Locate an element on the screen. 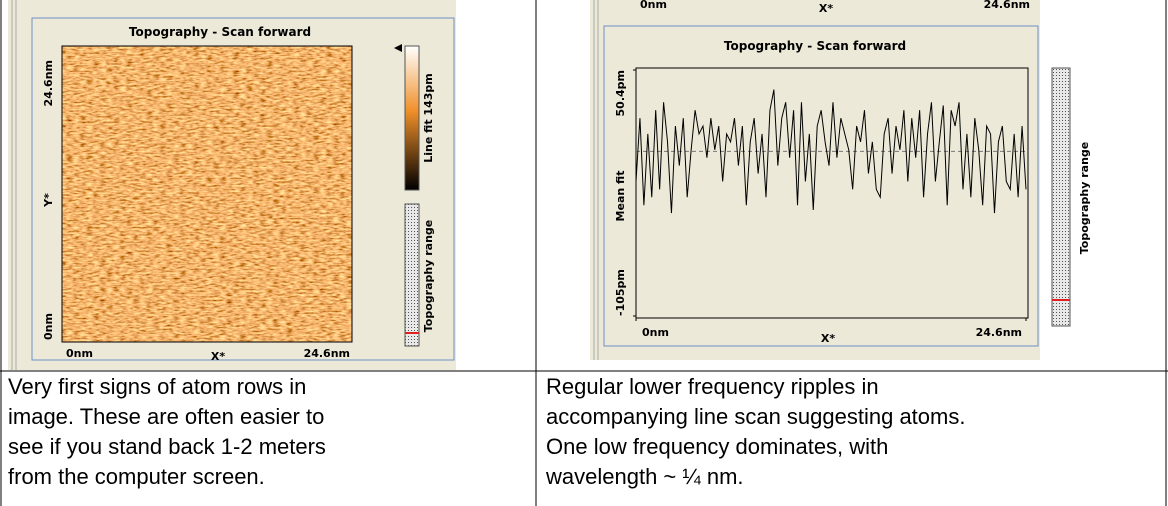 Image resolution: width=1168 pixels, height=506 pixels. y-axis-label: Y* is located at coordinates (48, 200).